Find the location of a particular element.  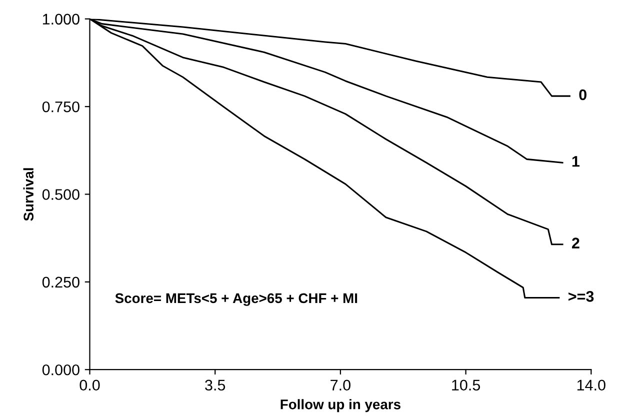

series-label: 2 is located at coordinates (576, 243).